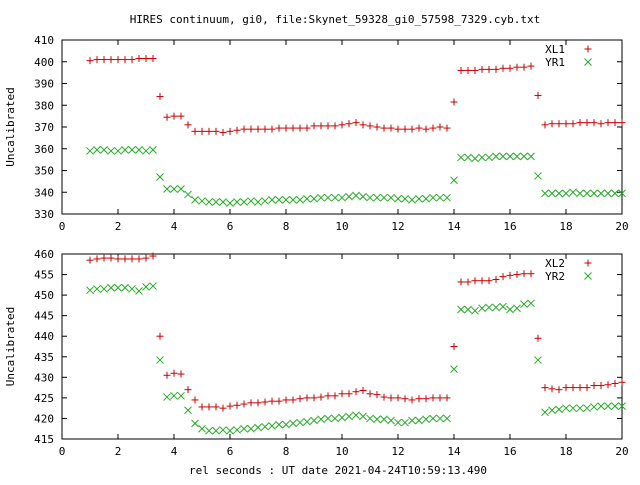  What do you see at coordinates (118, 451) in the screenshot?
I see `x-tick-label: 2` at bounding box center [118, 451].